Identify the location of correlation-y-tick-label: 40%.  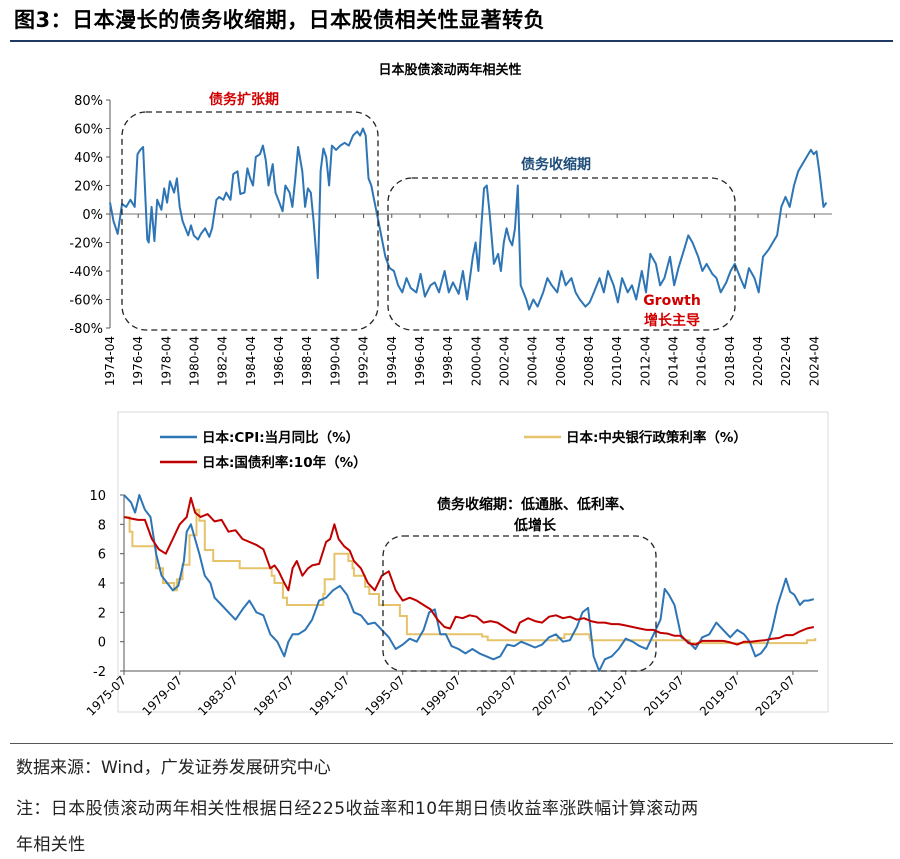
(88, 158).